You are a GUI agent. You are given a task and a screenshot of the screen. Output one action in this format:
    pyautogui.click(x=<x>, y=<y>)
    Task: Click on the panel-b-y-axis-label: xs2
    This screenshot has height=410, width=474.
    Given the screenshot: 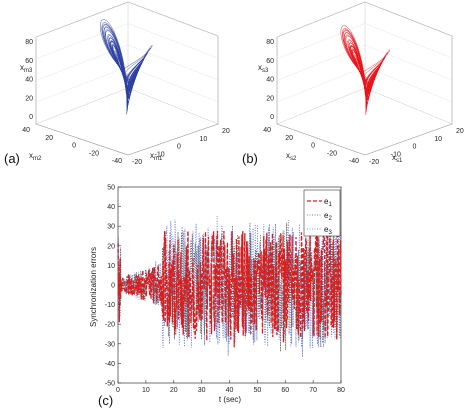 What is the action you would take?
    pyautogui.click(x=291, y=156)
    